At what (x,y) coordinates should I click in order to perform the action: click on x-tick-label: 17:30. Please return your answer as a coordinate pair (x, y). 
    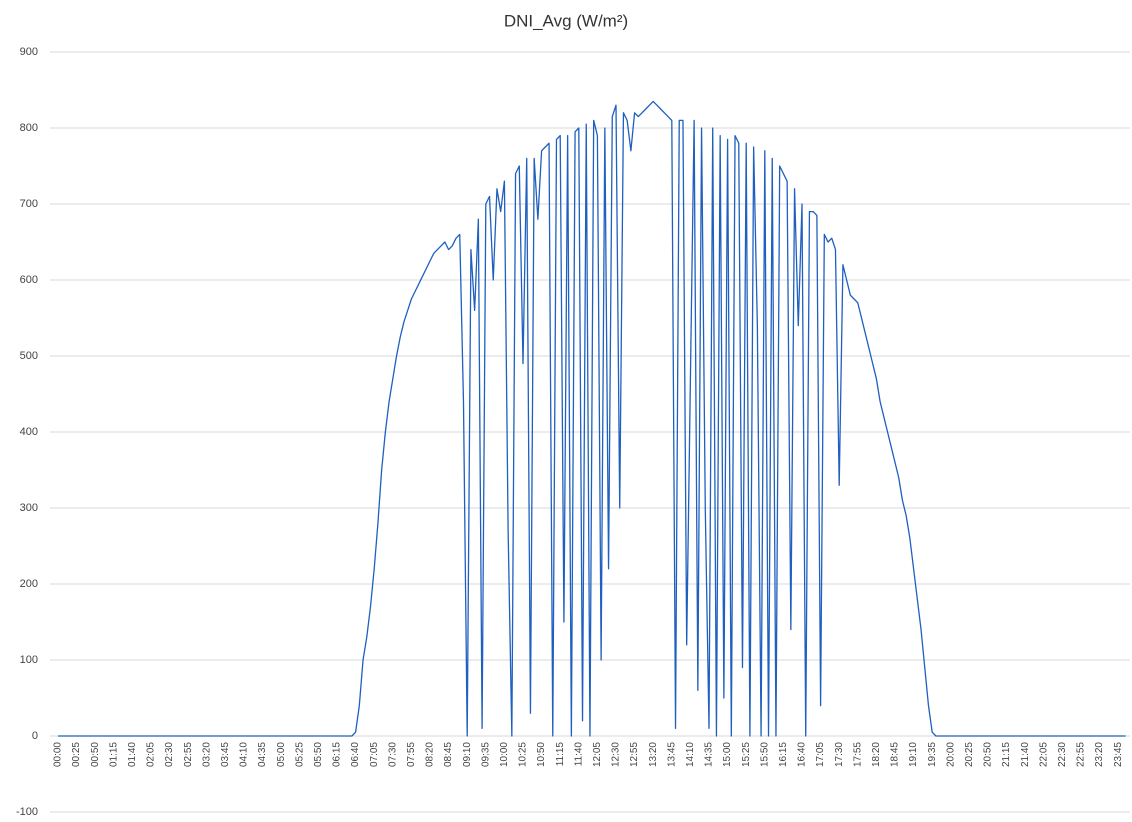
    Looking at the image, I should click on (839, 754).